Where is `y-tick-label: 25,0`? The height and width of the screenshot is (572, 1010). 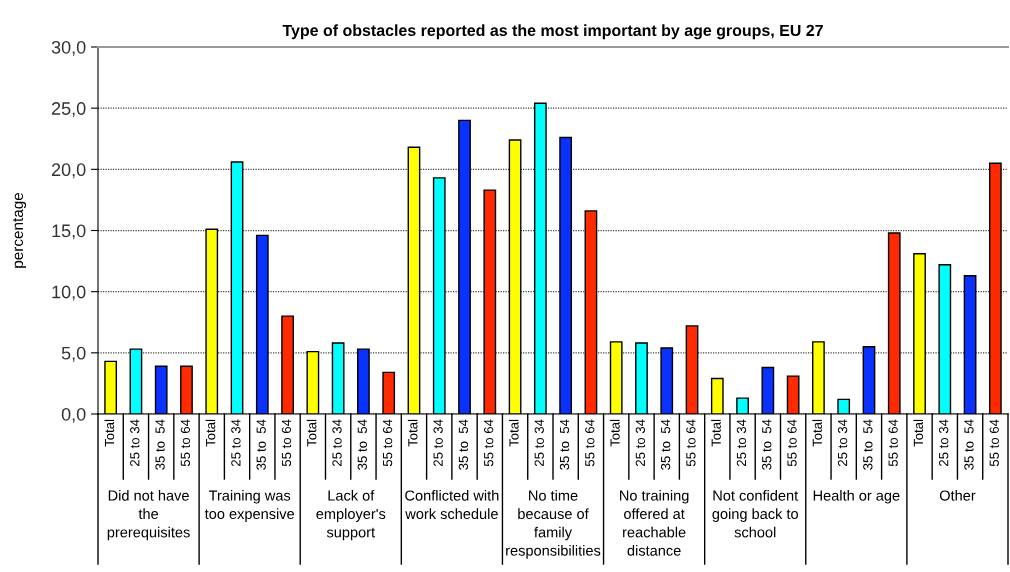 y-tick-label: 25,0 is located at coordinates (68, 110).